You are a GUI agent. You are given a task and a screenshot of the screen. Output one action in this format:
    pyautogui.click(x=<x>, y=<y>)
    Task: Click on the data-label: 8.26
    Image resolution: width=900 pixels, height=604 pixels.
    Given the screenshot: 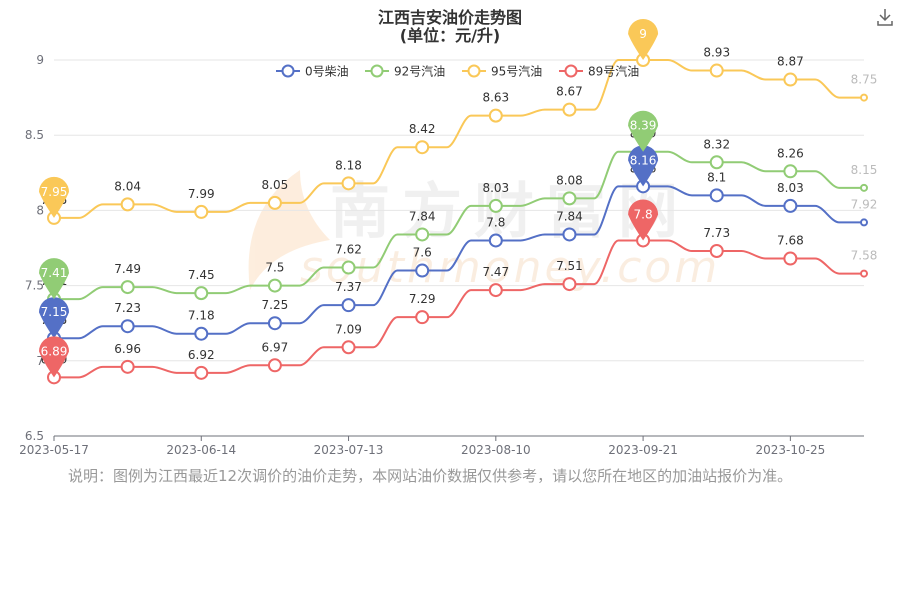 What is the action you would take?
    pyautogui.click(x=790, y=153)
    